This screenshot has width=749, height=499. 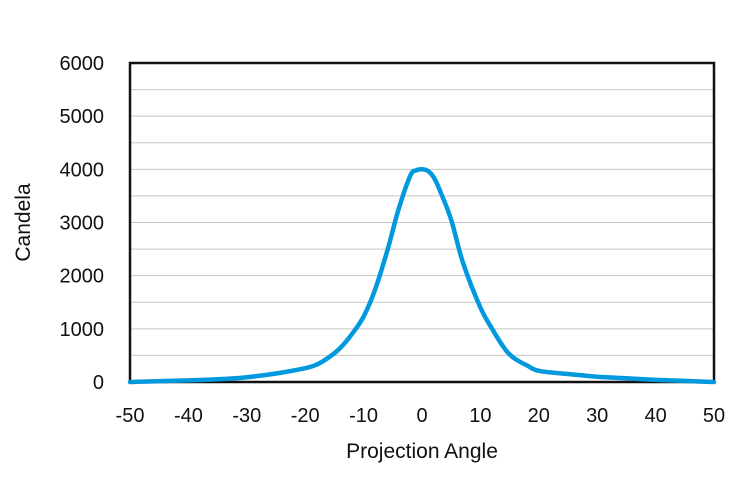 I want to click on y-tick-labels: 0 1000 2000 3000 4000 5000 6000, so click(x=82, y=223).